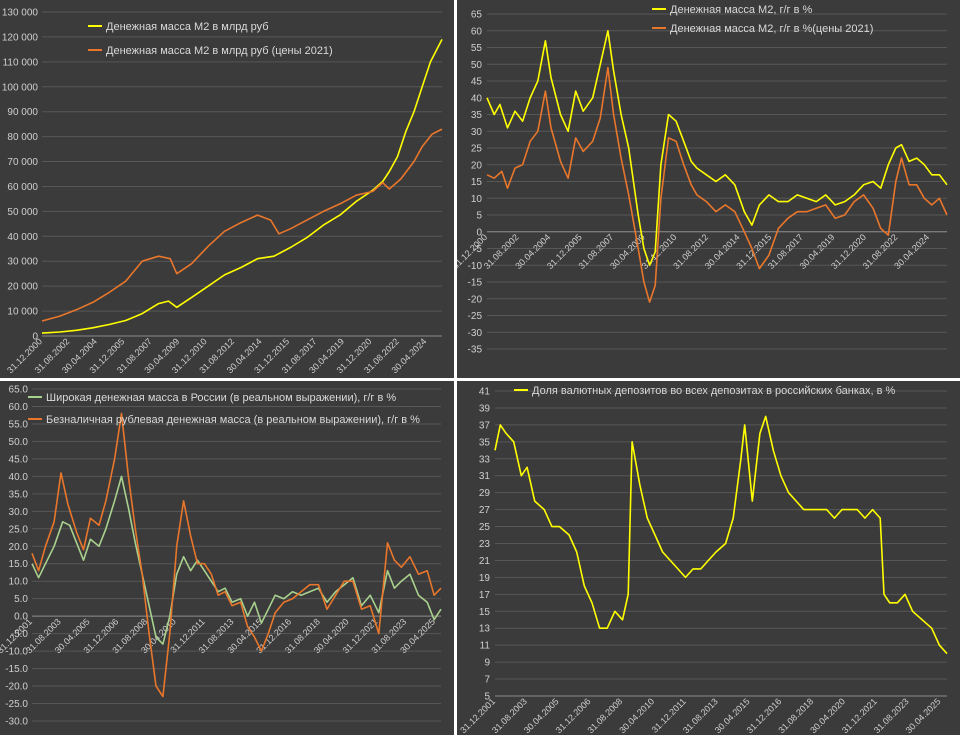  I want to click on y-tick-label: 100 000, so click(20, 87).